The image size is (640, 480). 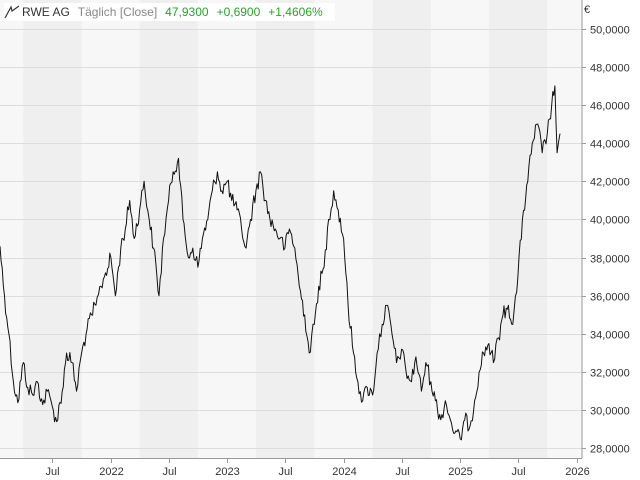 What do you see at coordinates (610, 31) in the screenshot?
I see `y-tick-label: 50,0000` at bounding box center [610, 31].